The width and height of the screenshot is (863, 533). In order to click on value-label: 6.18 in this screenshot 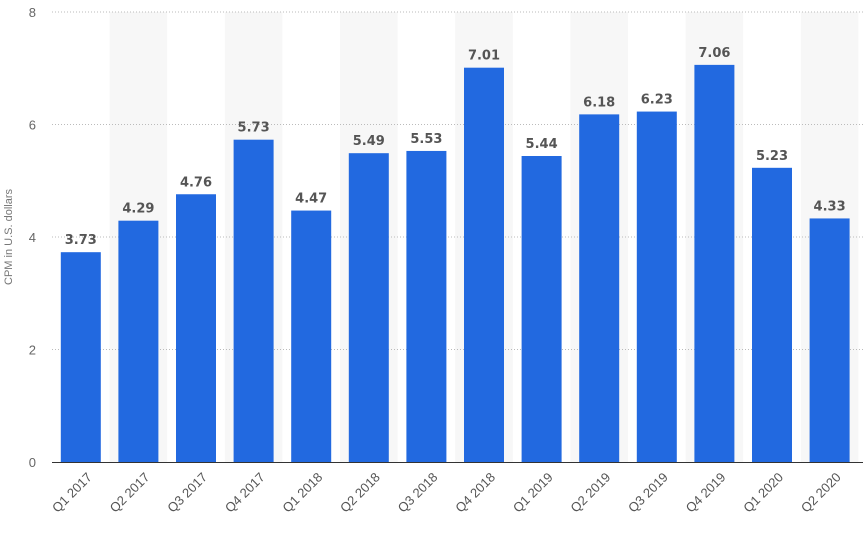, I will do `click(599, 102)`.